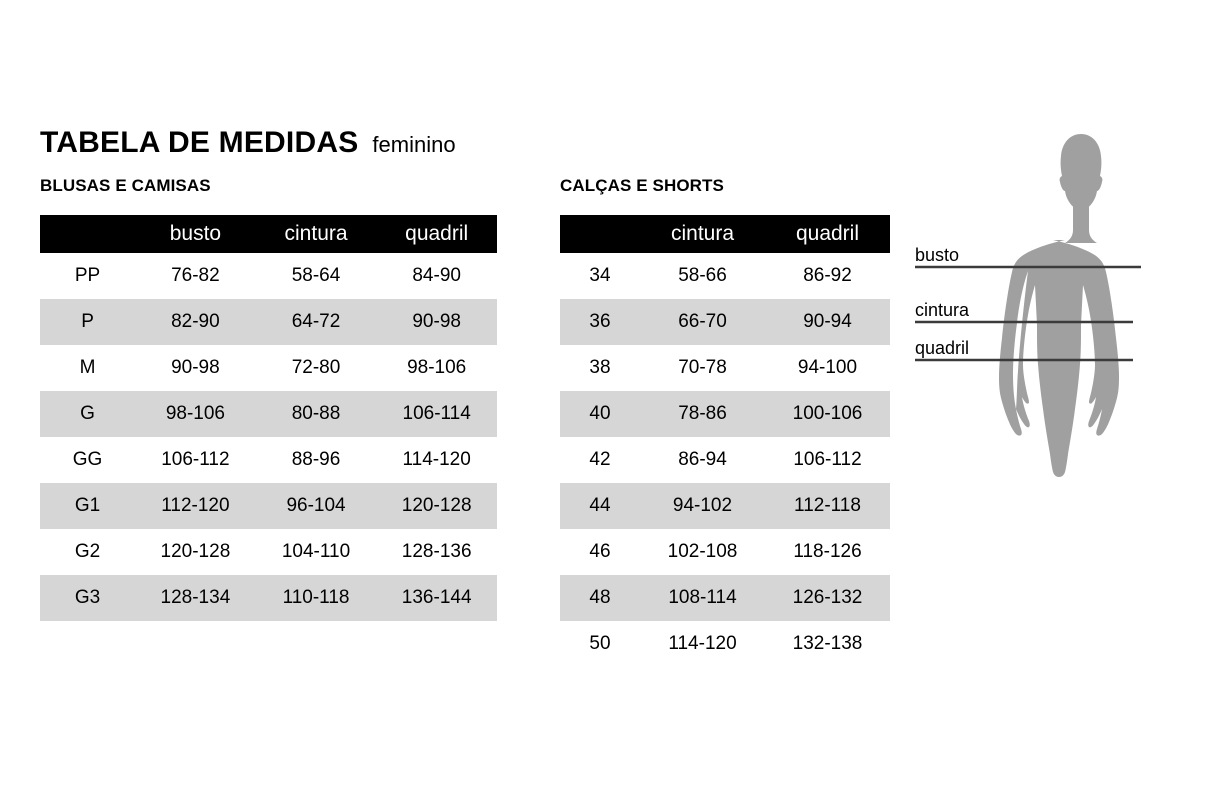  I want to click on cell-quadril: 90-94, so click(827, 322).